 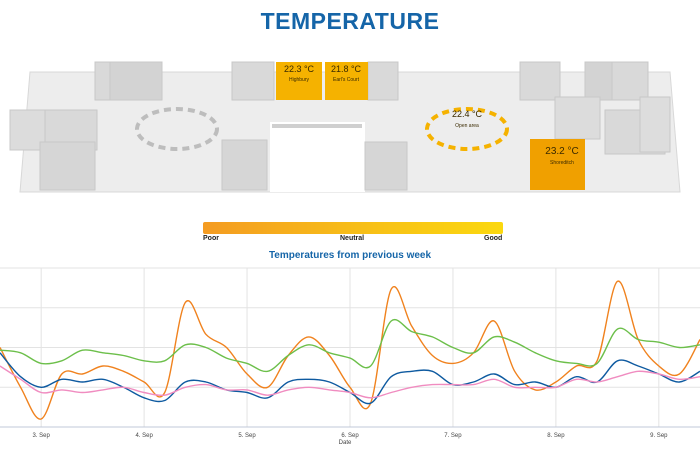 What do you see at coordinates (247, 436) in the screenshot?
I see `x-tick-label: 5. Sep` at bounding box center [247, 436].